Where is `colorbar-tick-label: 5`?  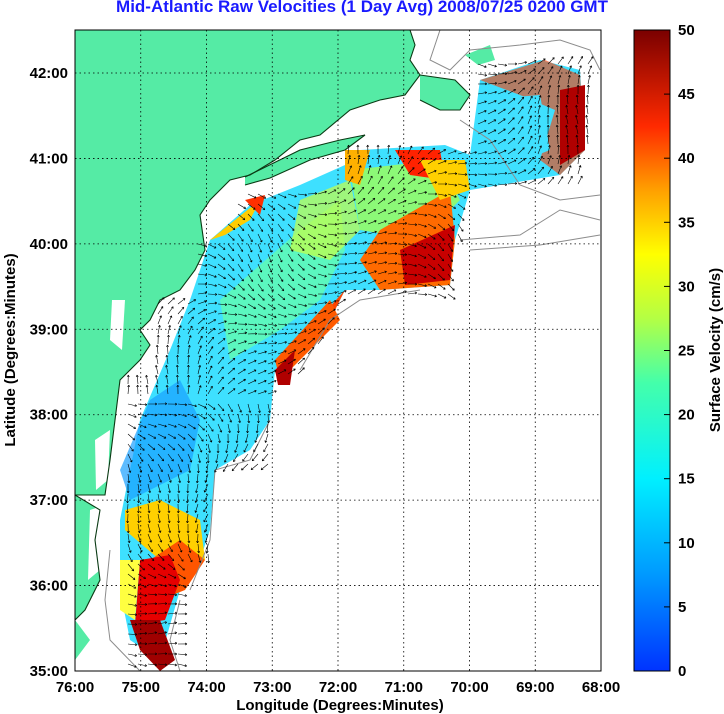
colorbar-tick-label: 5 is located at coordinates (682, 607).